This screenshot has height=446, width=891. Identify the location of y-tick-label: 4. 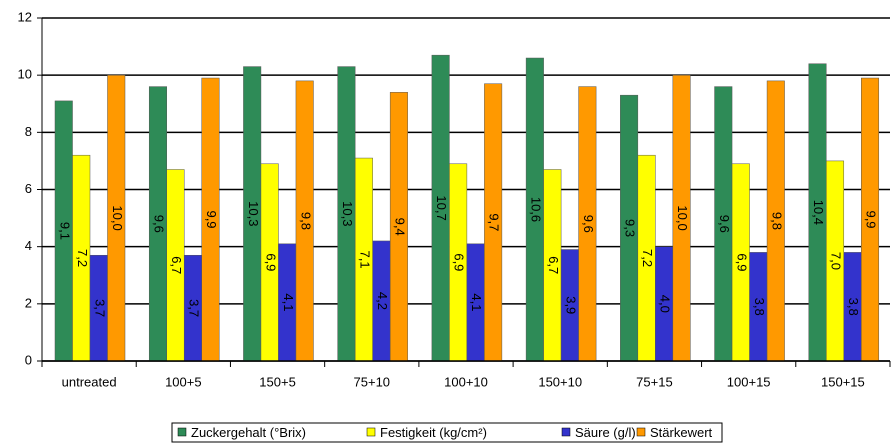
(28, 245).